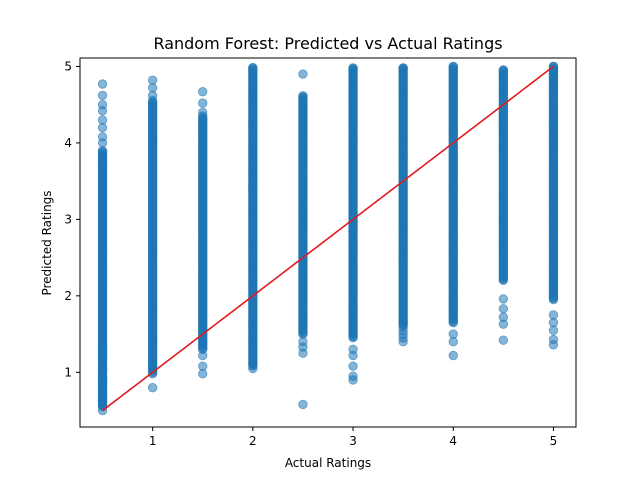  Describe the element at coordinates (353, 441) in the screenshot. I see `x-tick-label: 3` at that location.